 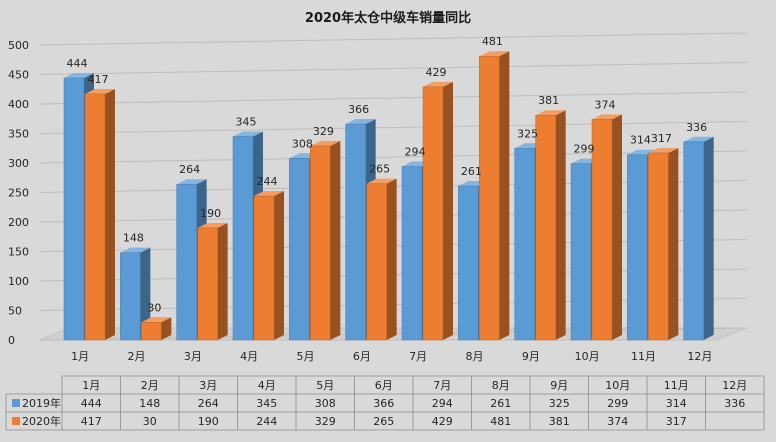 I want to click on table-value-cell: 317, so click(x=676, y=421).